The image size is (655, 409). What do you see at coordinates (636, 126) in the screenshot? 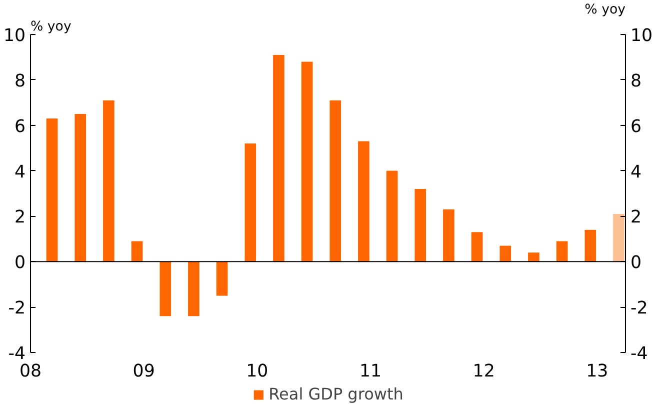
I see `y2-tick-label: 6` at bounding box center [636, 126].